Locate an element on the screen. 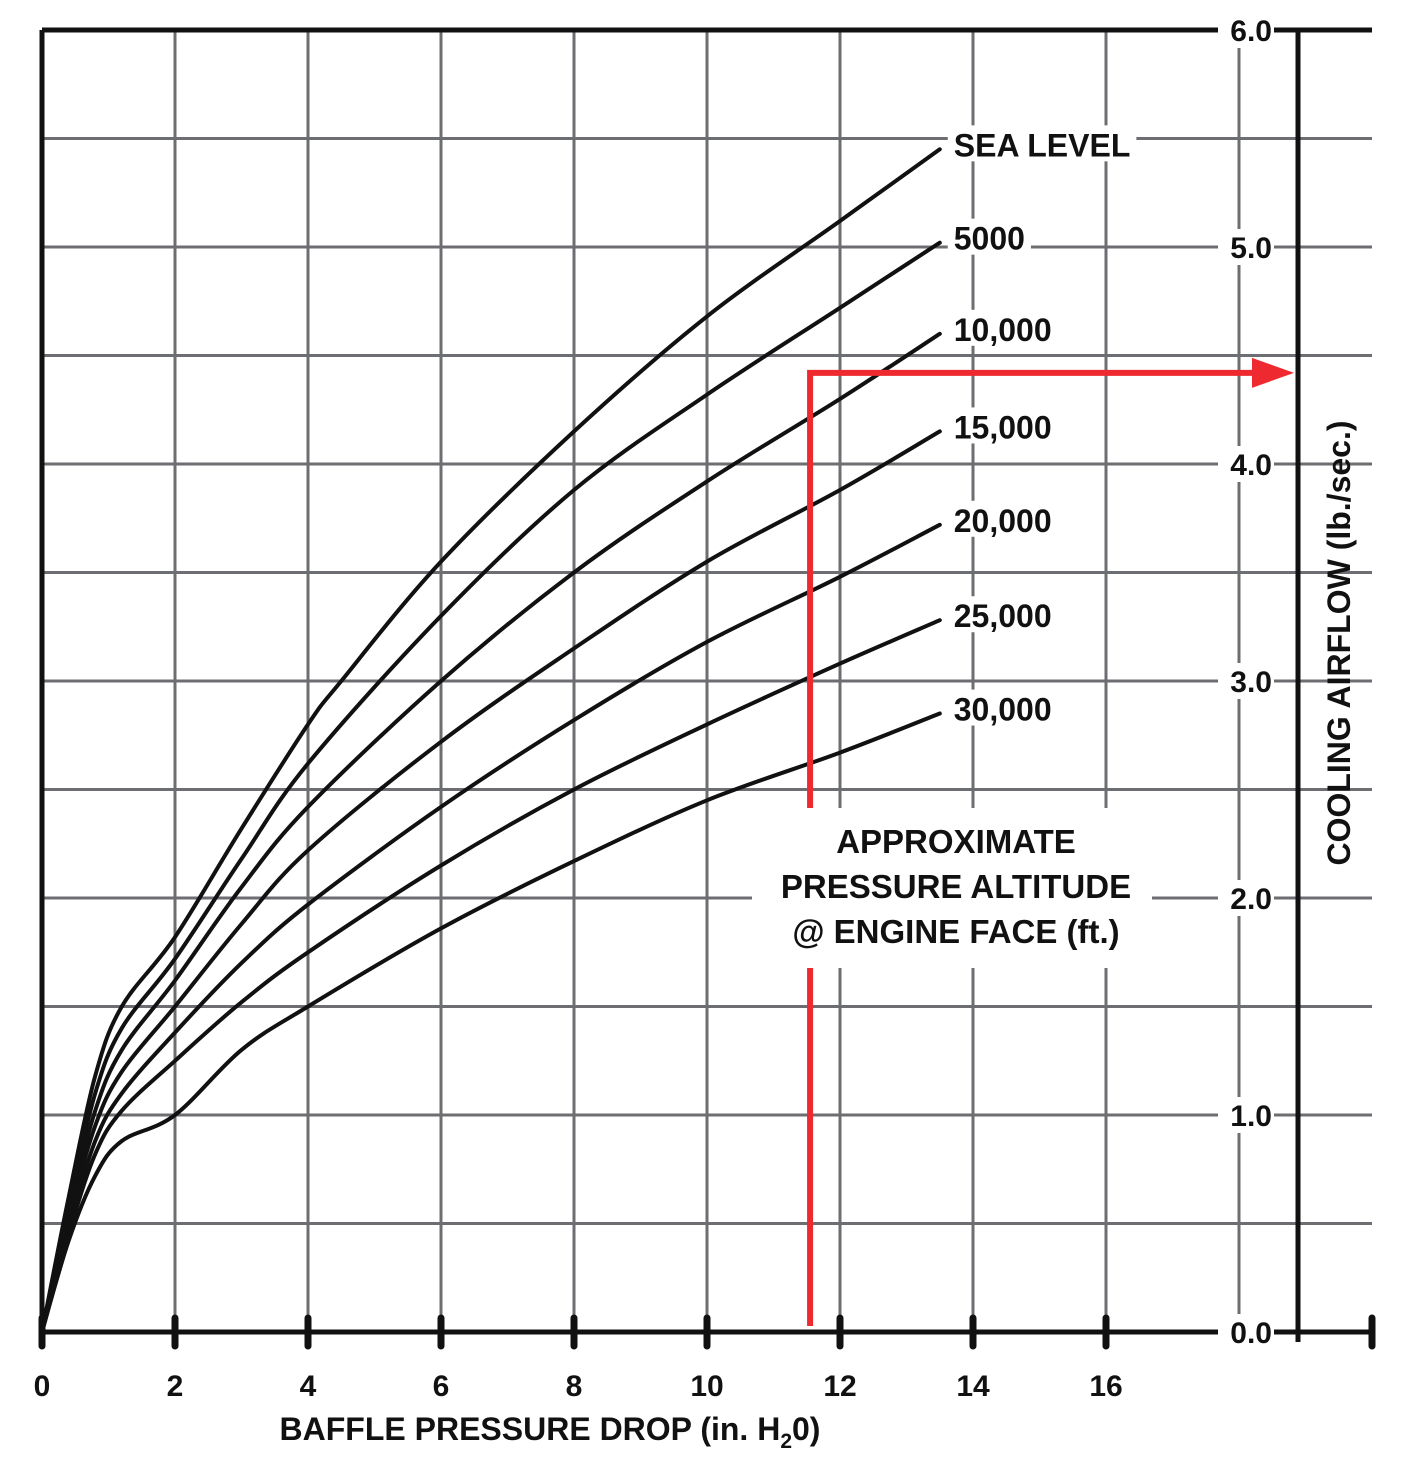 The height and width of the screenshot is (1476, 1424). x-axis-title-end: 0) is located at coordinates (806, 1429).